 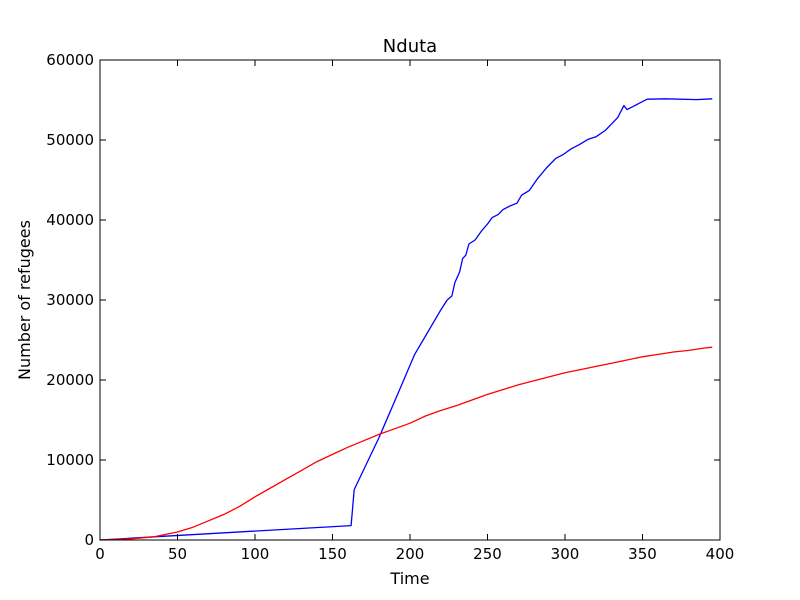 What do you see at coordinates (410, 46) in the screenshot?
I see `chart-title: Nduta` at bounding box center [410, 46].